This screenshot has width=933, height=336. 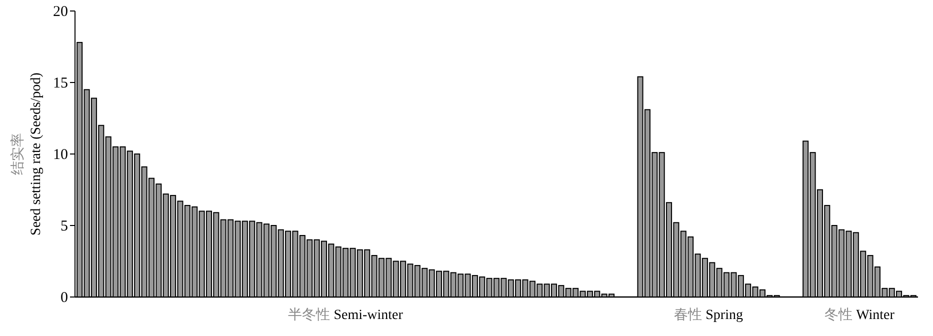 What do you see at coordinates (60, 155) in the screenshot?
I see `y-tick-label: 10` at bounding box center [60, 155].